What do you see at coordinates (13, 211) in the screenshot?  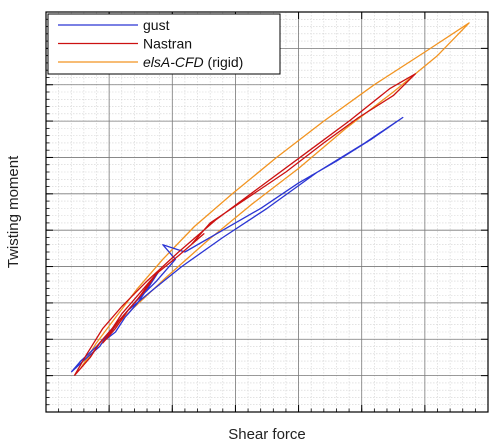 I see `y-axis-label: Twisting moment` at bounding box center [13, 211].